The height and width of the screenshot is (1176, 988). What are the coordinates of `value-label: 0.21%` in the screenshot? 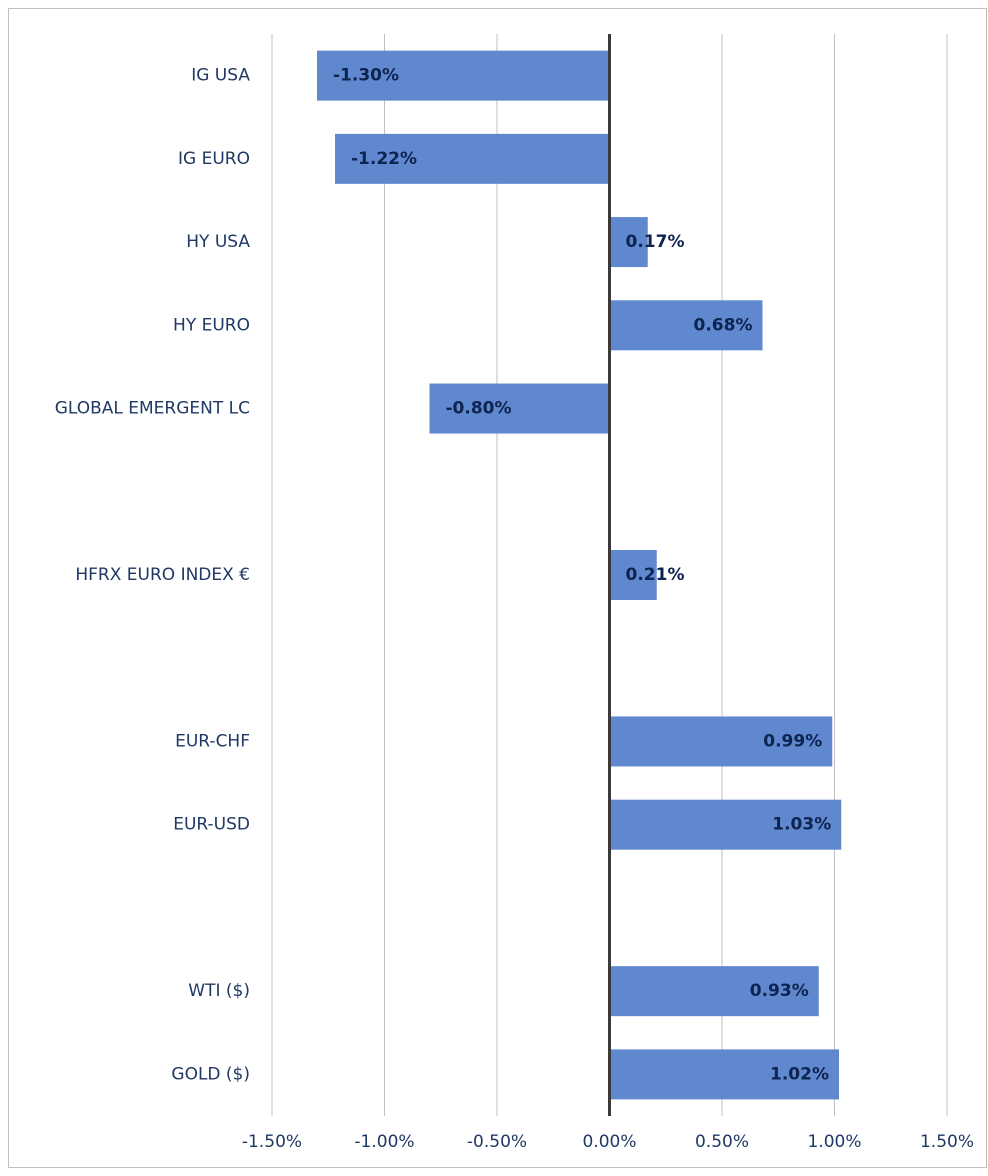 It's located at (655, 575).